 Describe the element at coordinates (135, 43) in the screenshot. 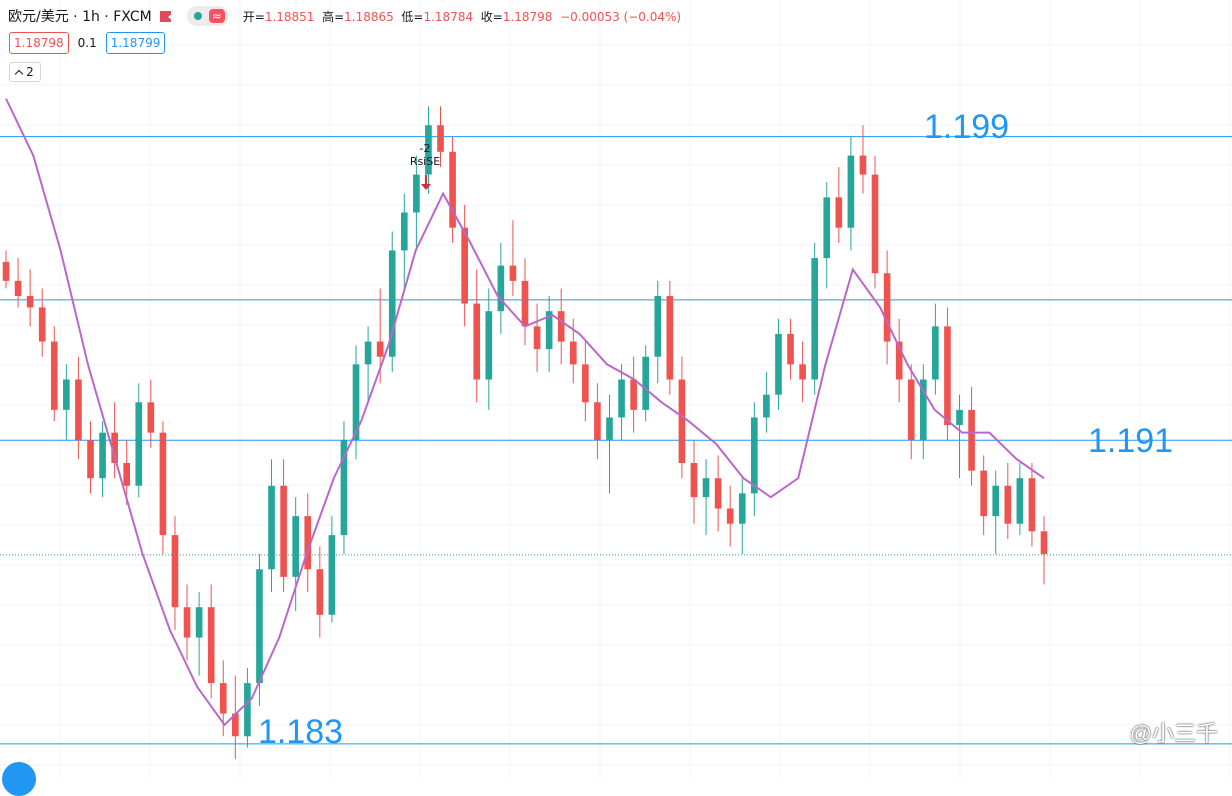

I see `buy-price-button: 1.18799` at that location.